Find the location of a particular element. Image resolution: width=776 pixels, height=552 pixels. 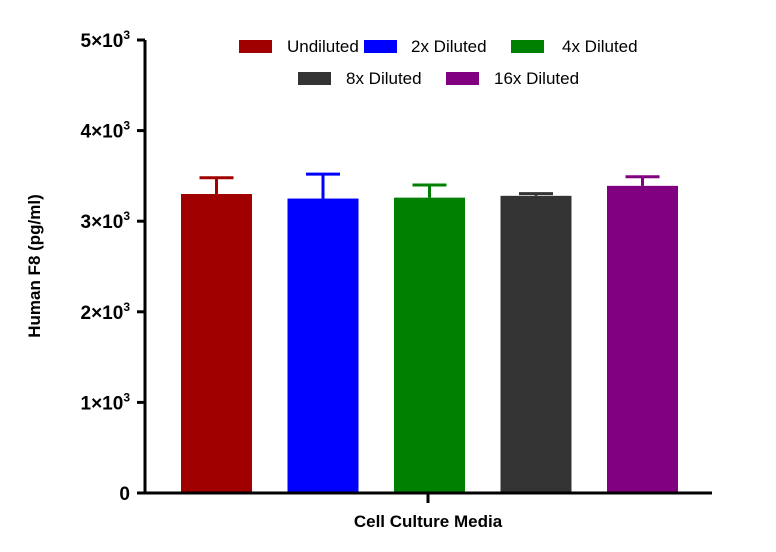

y-tick-label: 4×10³ is located at coordinates (106, 131).